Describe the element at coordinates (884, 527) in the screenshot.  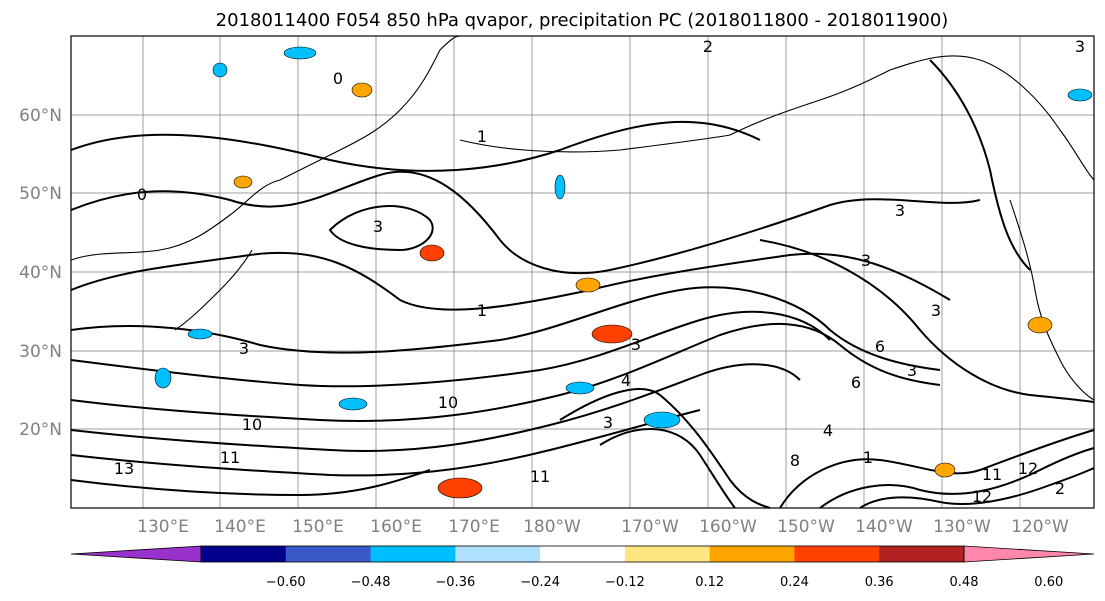
I see `lon-tick-label: 140°W` at that location.